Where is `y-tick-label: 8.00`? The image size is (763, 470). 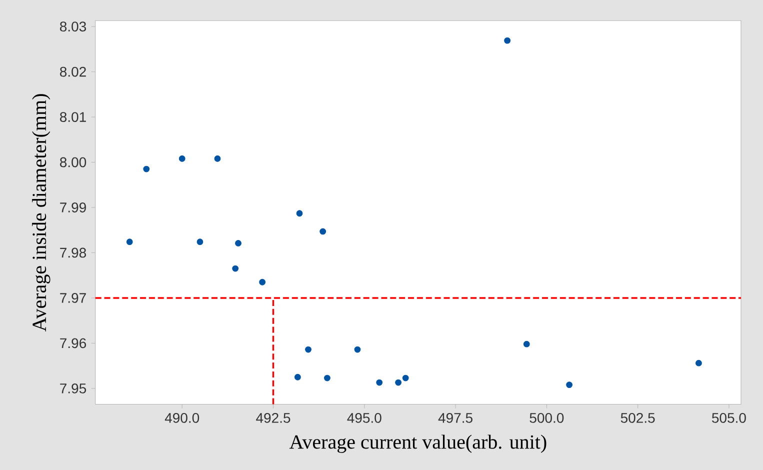
y-tick-label: 8.00 is located at coordinates (73, 162).